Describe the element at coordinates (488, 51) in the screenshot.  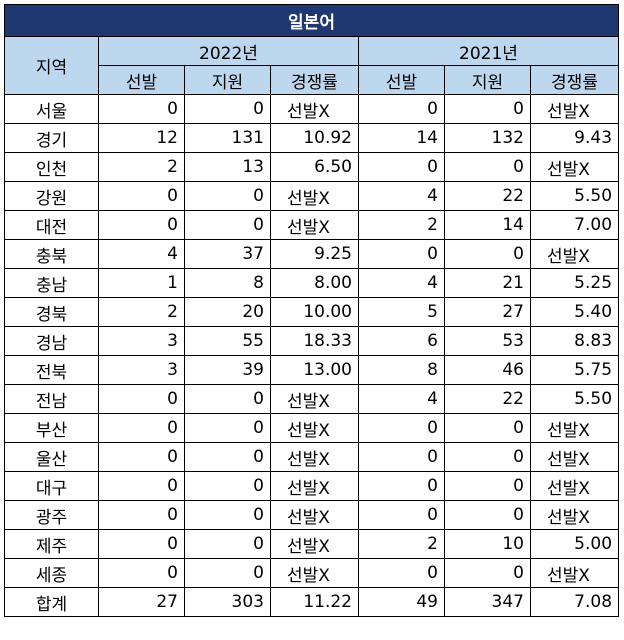
I see `year-2021-header: 2021년` at that location.